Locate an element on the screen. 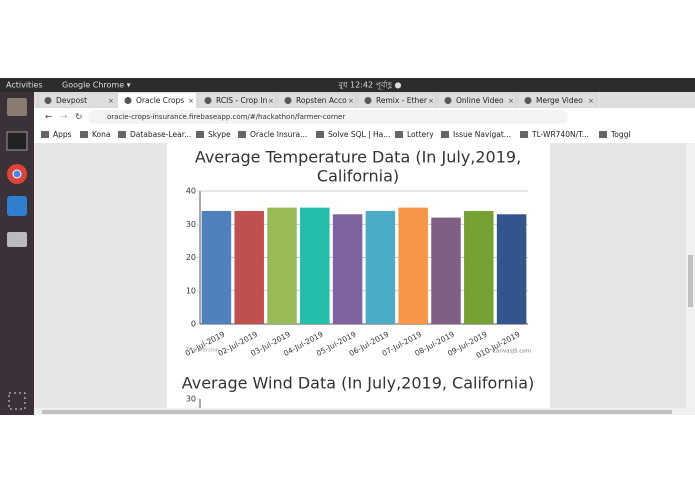 Image resolution: width=695 pixels, height=498 pixels. tab-title: RCIS - Crop In is located at coordinates (242, 100).